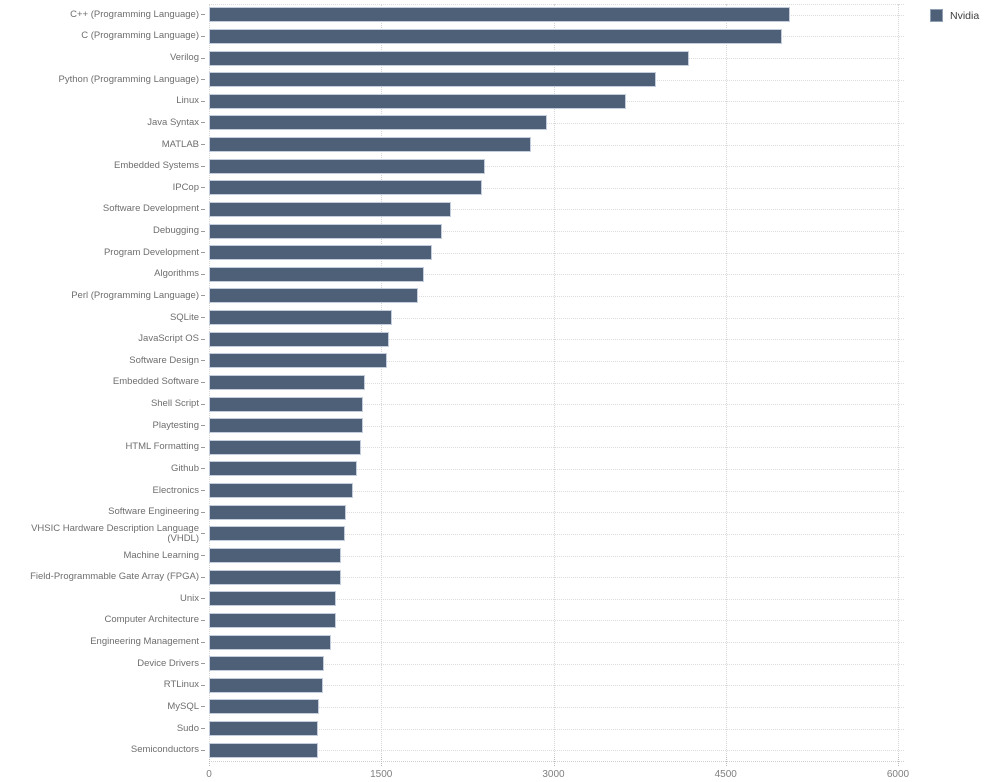  What do you see at coordinates (151, 252) in the screenshot?
I see `category-label: Program Development` at bounding box center [151, 252].